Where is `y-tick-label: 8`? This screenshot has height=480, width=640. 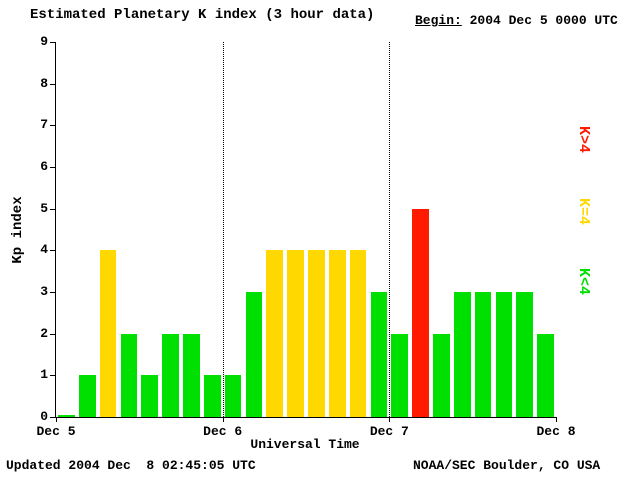
y-tick-label: 8 is located at coordinates (44, 83).